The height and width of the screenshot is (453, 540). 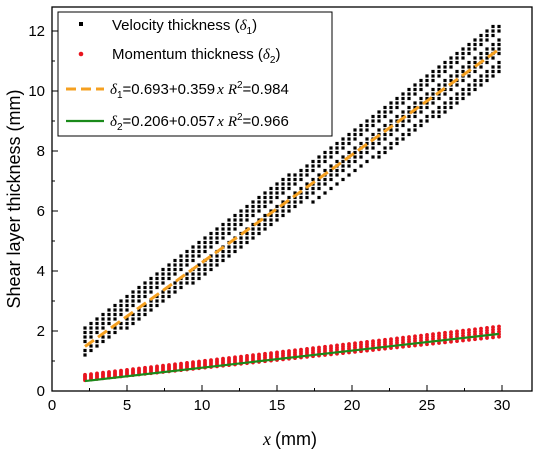 I want to click on y-tick-label: 8, so click(x=41, y=151).